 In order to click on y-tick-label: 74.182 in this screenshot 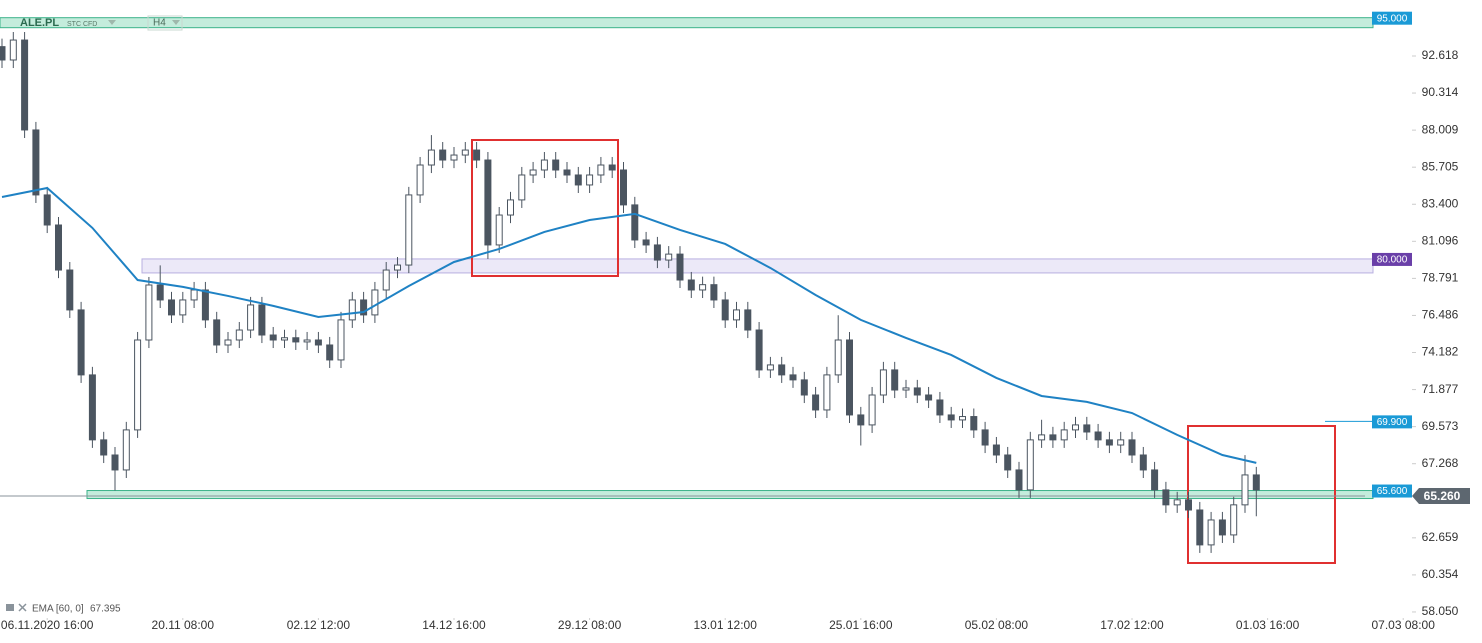, I will do `click(1440, 352)`.